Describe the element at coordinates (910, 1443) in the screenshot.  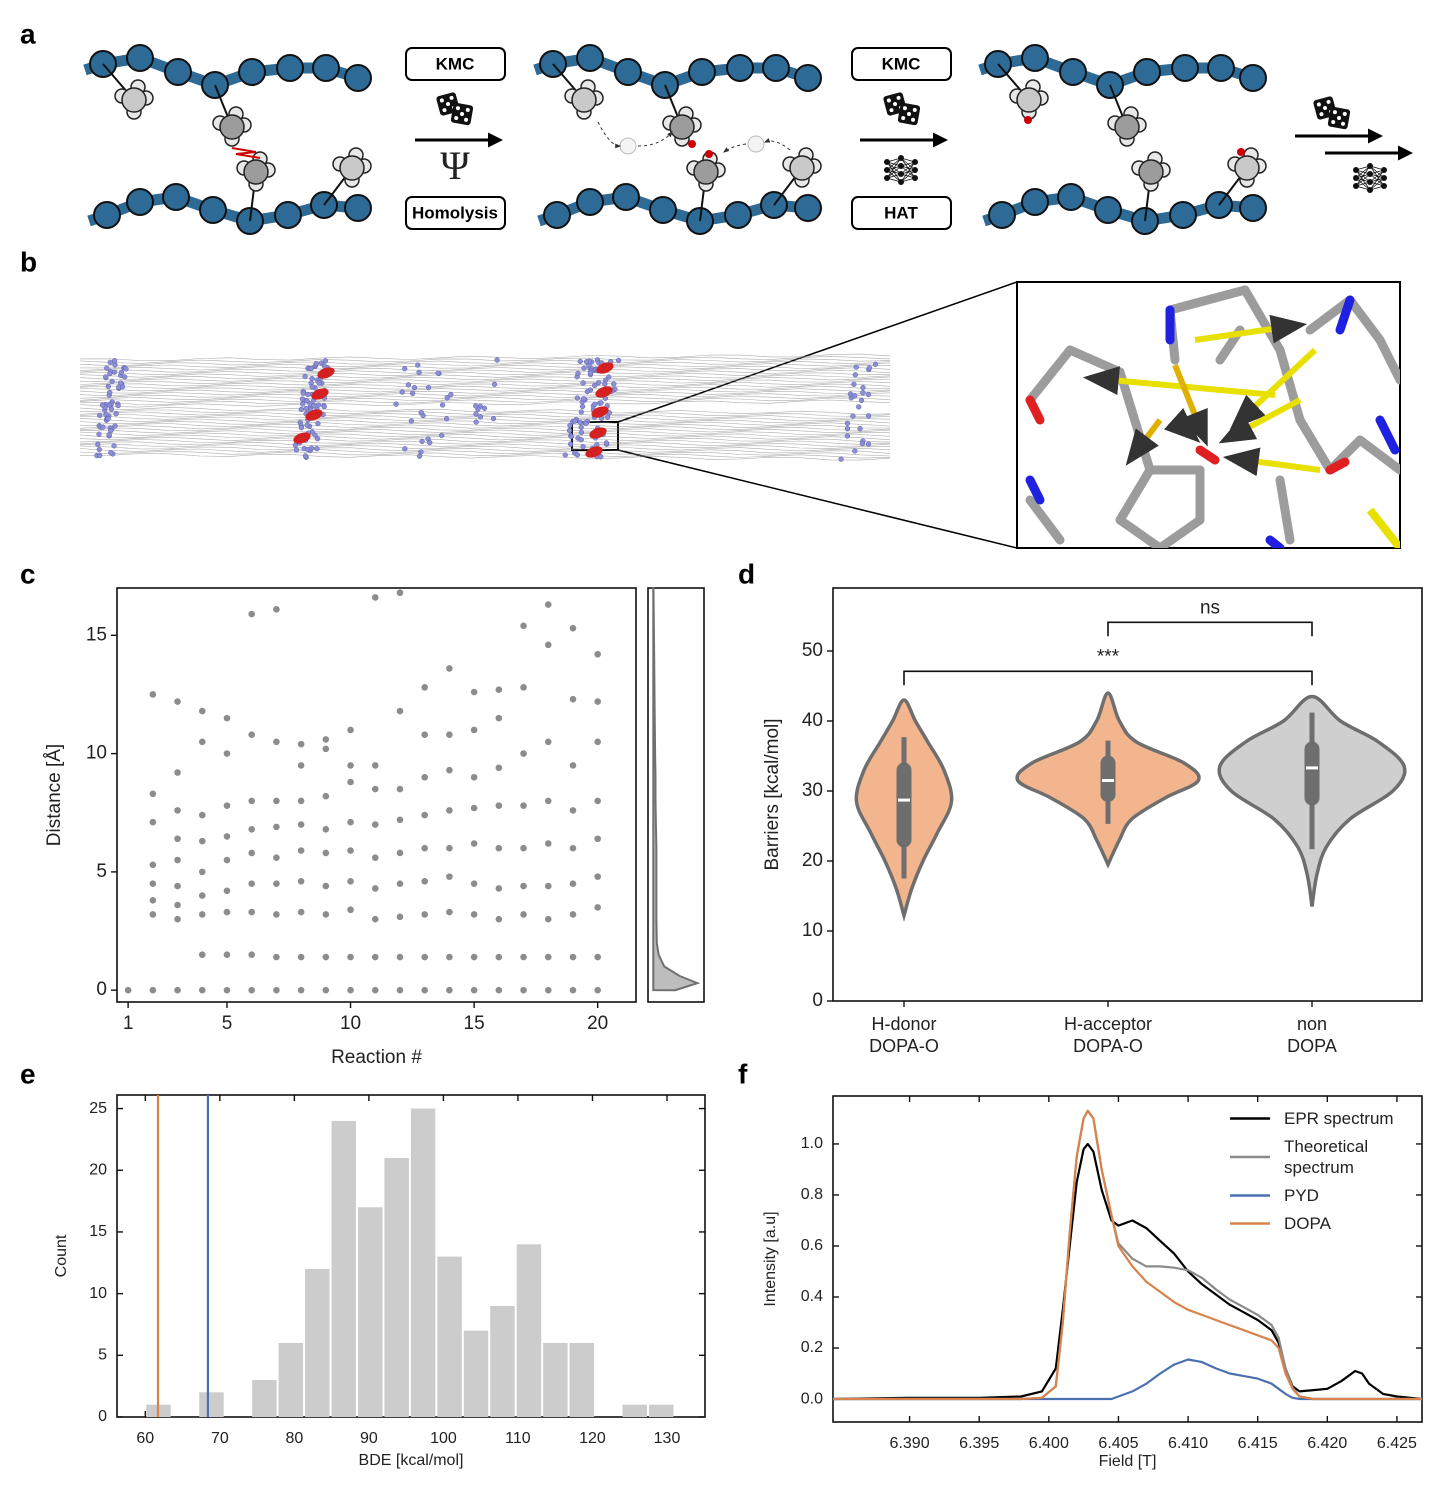
I see `x-tick-label: 6.390` at that location.